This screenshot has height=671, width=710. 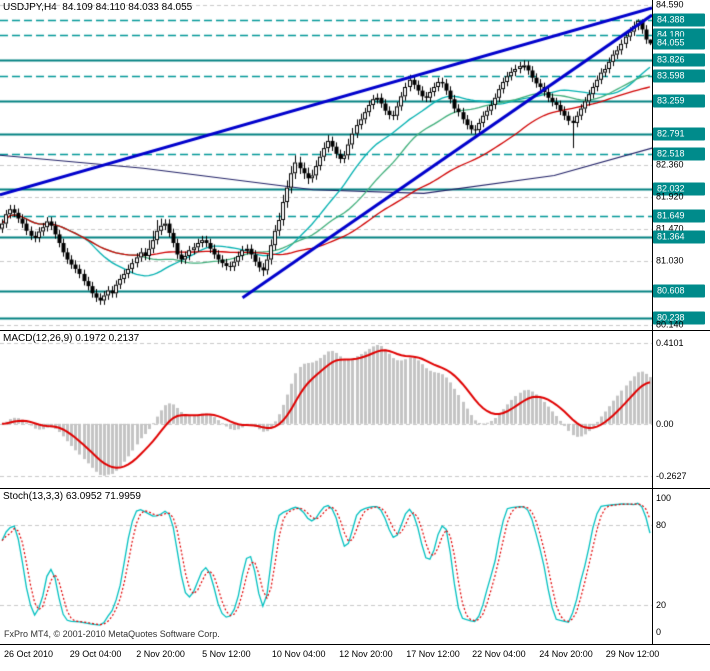 What do you see at coordinates (679, 216) in the screenshot?
I see `price-level-badge: 81.649` at bounding box center [679, 216].